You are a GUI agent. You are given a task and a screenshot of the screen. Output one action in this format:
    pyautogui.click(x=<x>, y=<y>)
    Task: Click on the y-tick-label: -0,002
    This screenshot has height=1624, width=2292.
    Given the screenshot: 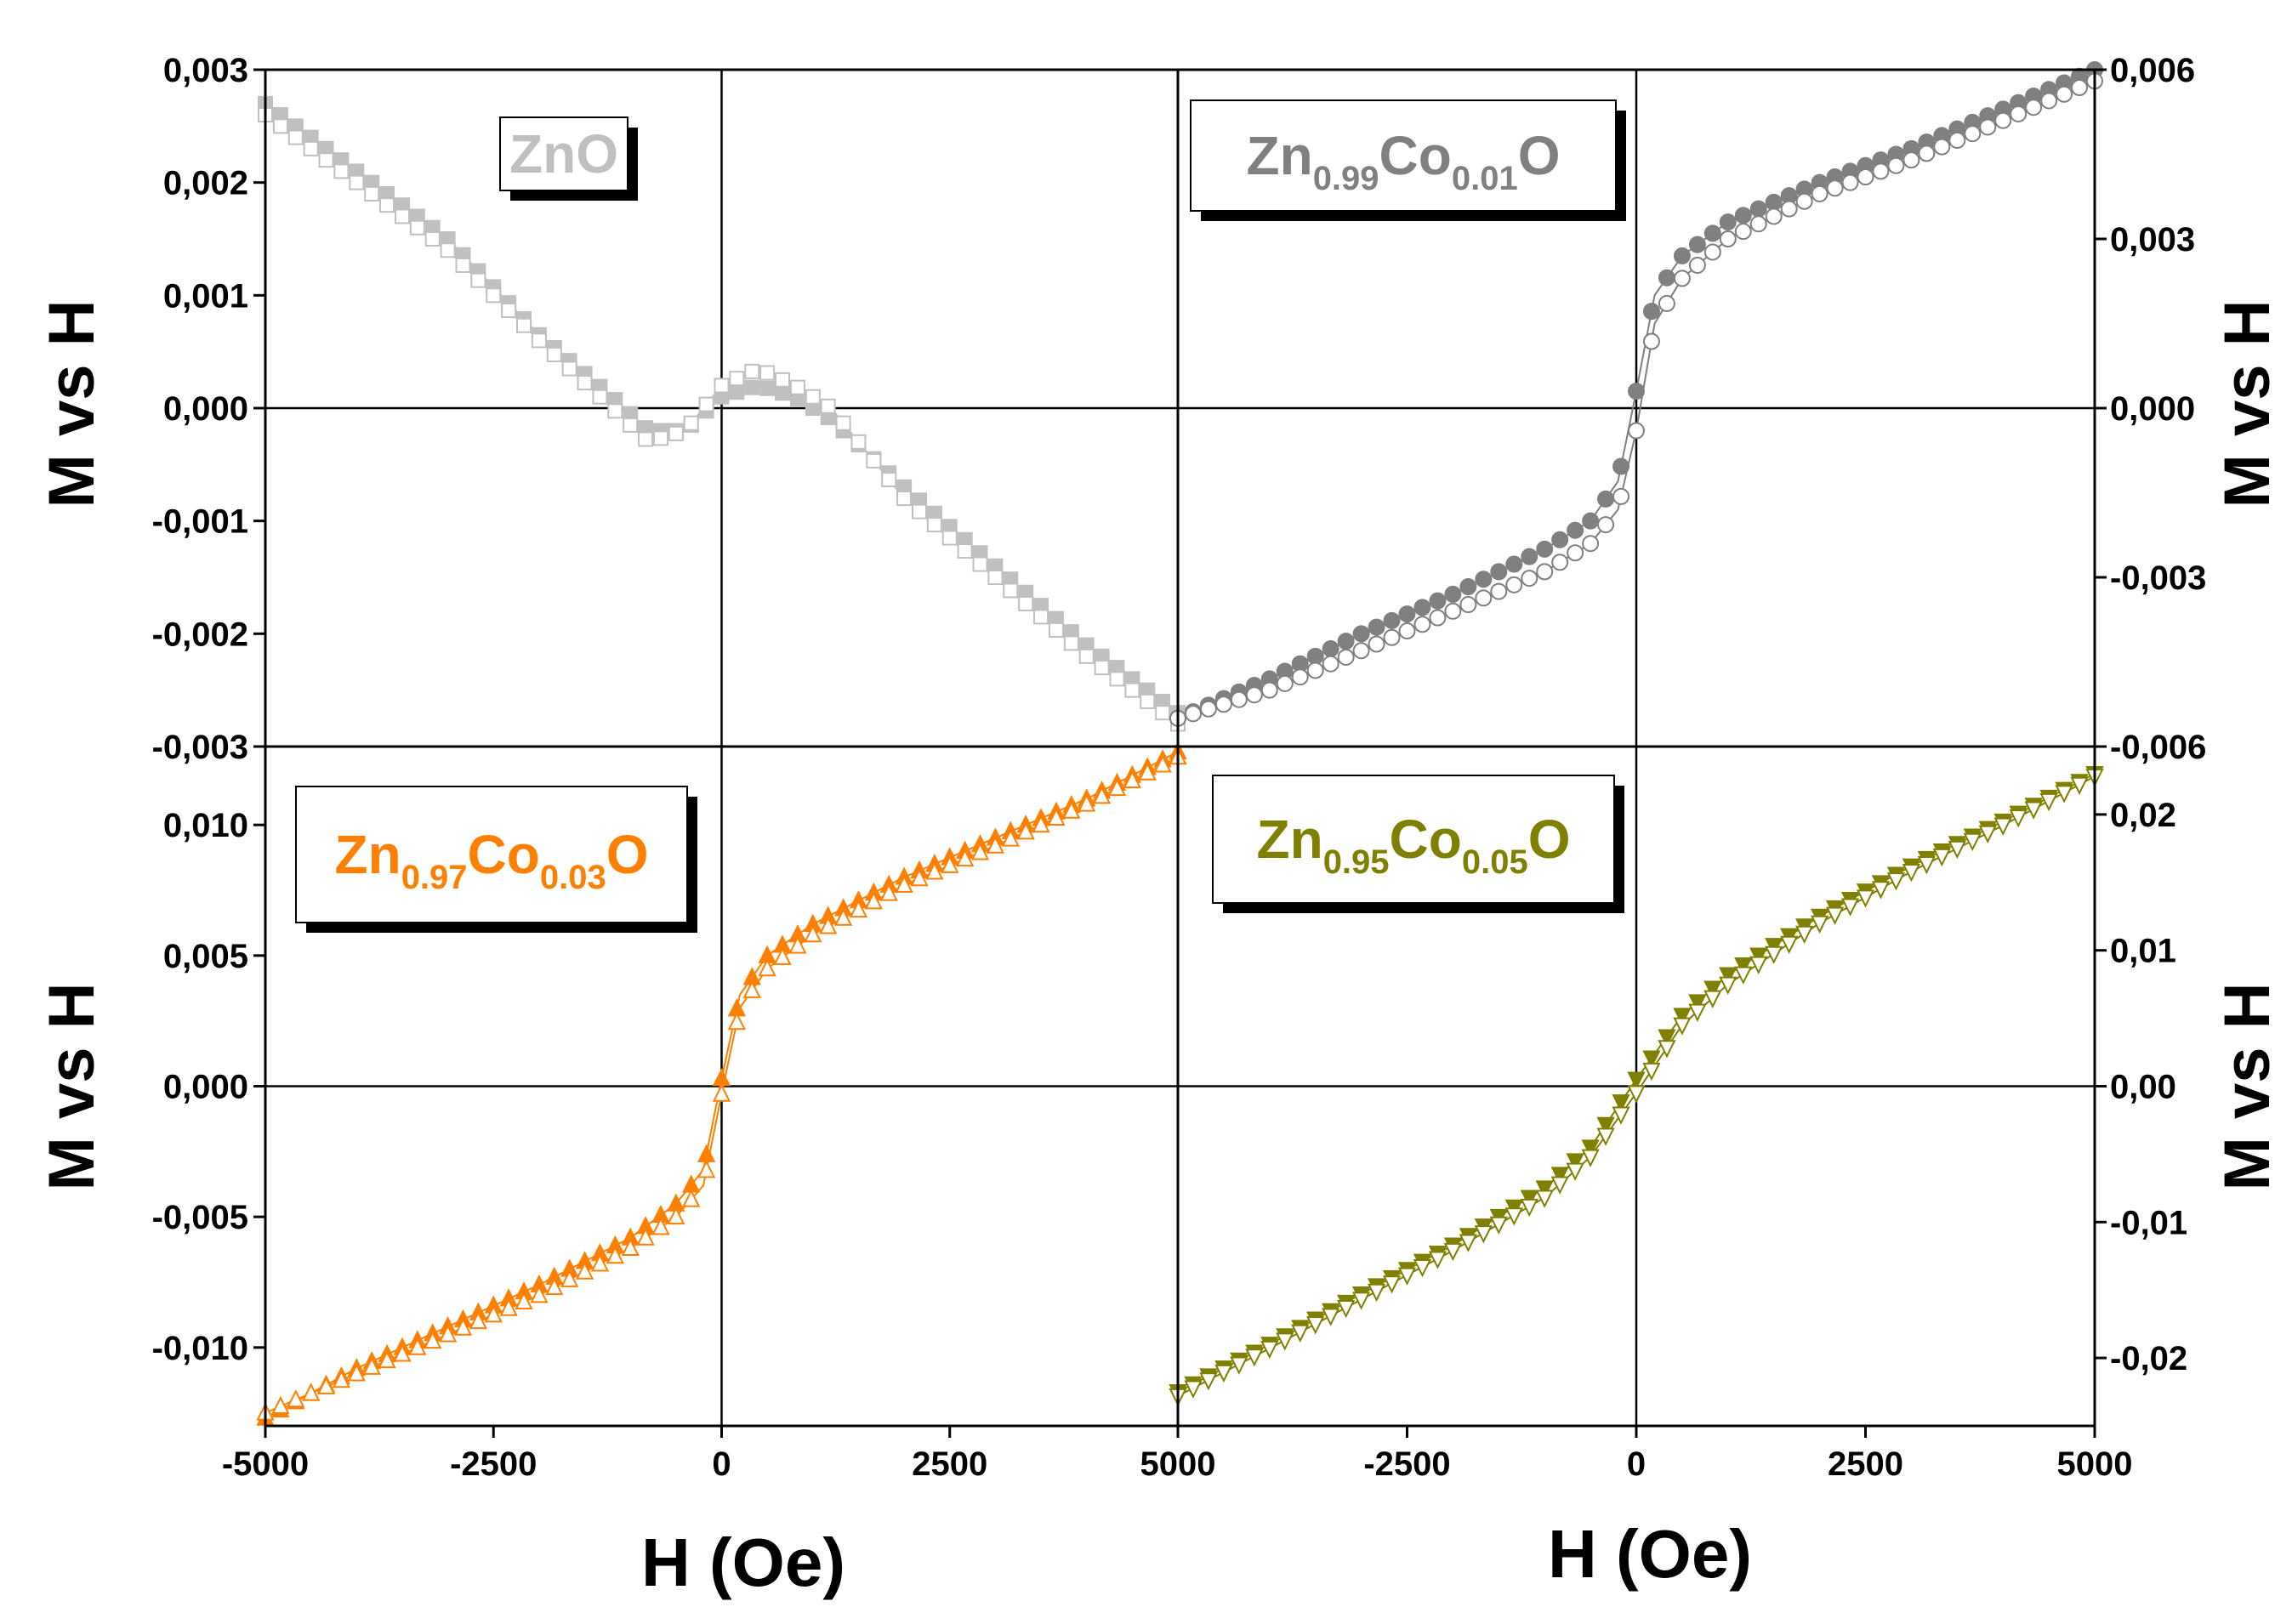 What is the action you would take?
    pyautogui.click(x=200, y=634)
    